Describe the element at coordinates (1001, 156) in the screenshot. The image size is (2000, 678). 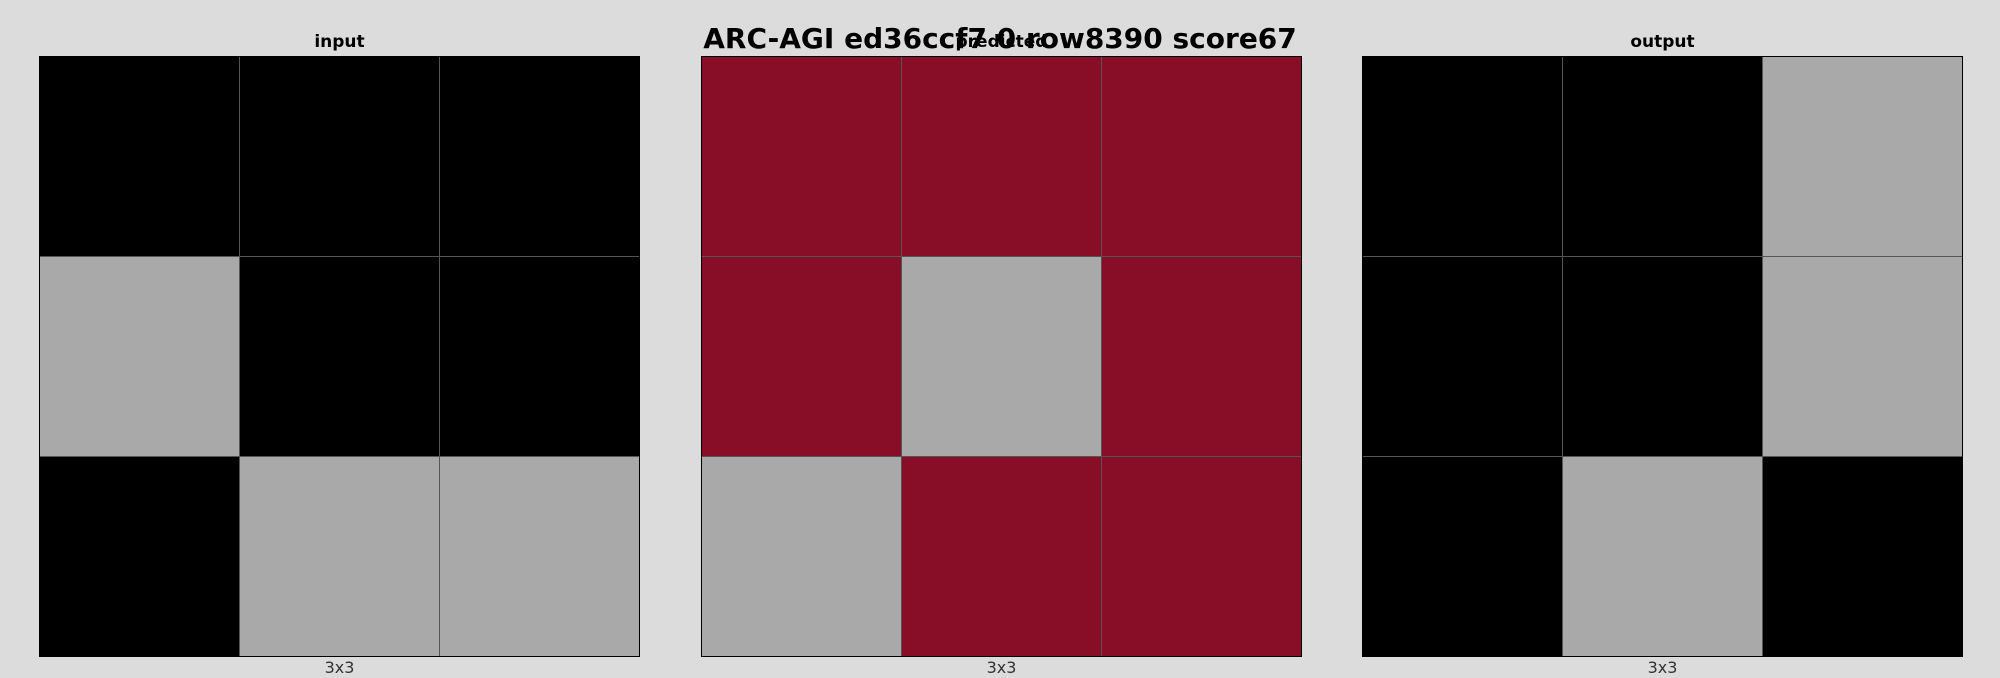
I see `predicted-cell-r0-c1` at that location.